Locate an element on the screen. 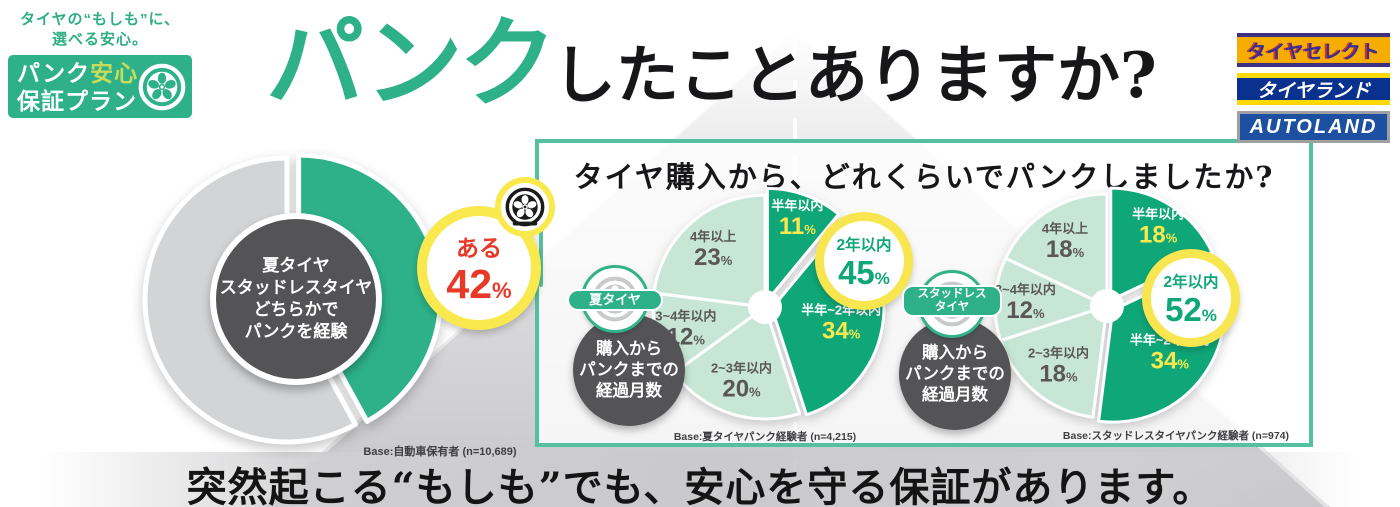  svg-text: 11% is located at coordinates (797, 226).